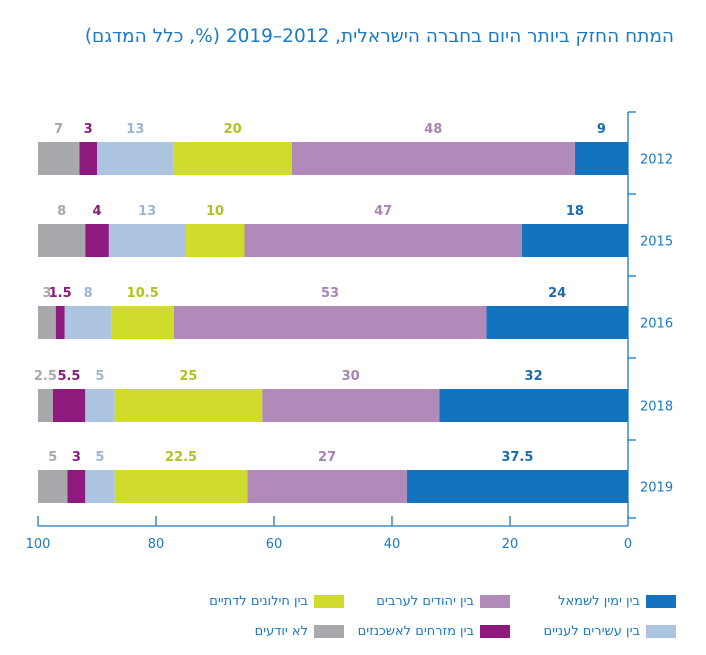 The image size is (706, 655). What do you see at coordinates (510, 544) in the screenshot?
I see `x-tick-label: 20` at bounding box center [510, 544].